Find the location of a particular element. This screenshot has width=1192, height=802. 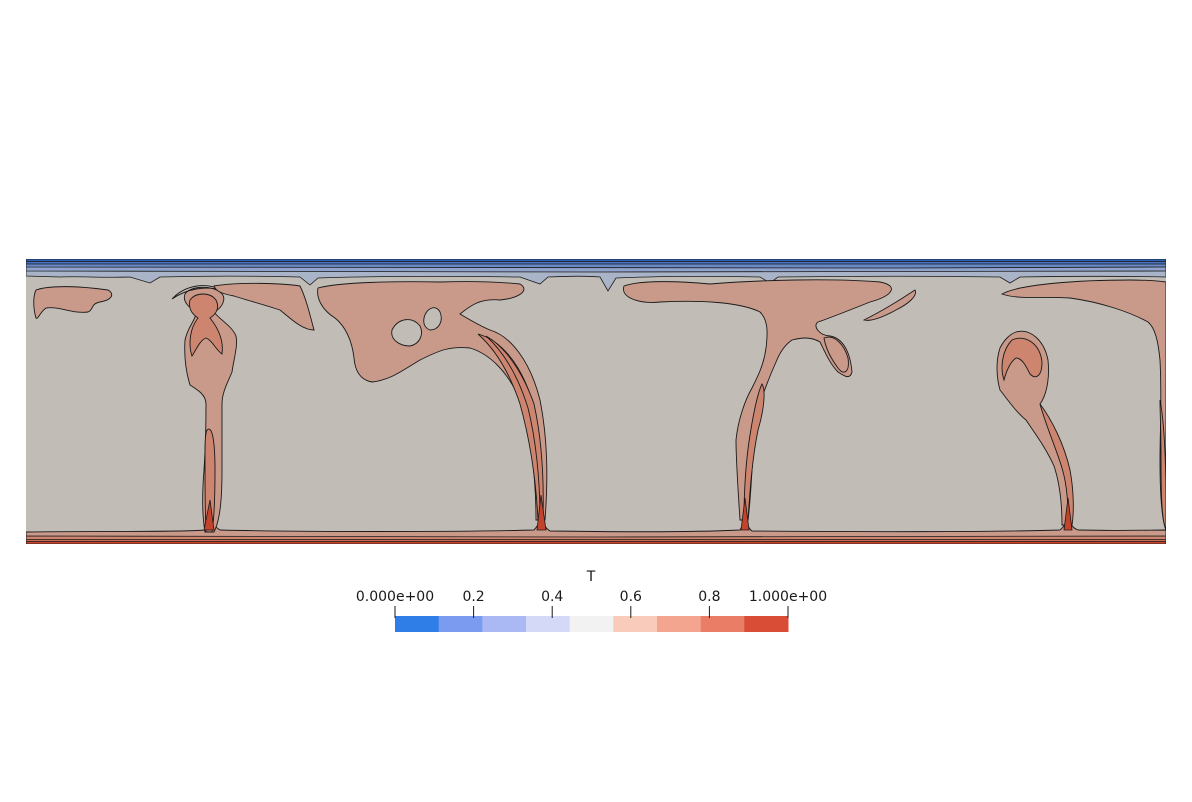

colorbar-tick-label: 0.8 is located at coordinates (709, 597).